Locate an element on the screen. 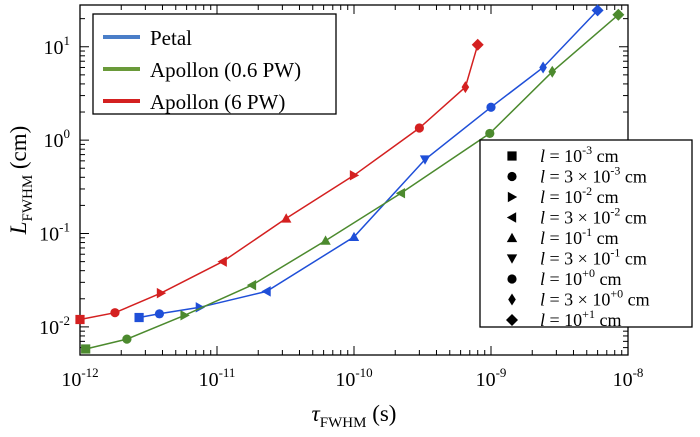  x-axis-label-unit: (s) is located at coordinates (381, 413).